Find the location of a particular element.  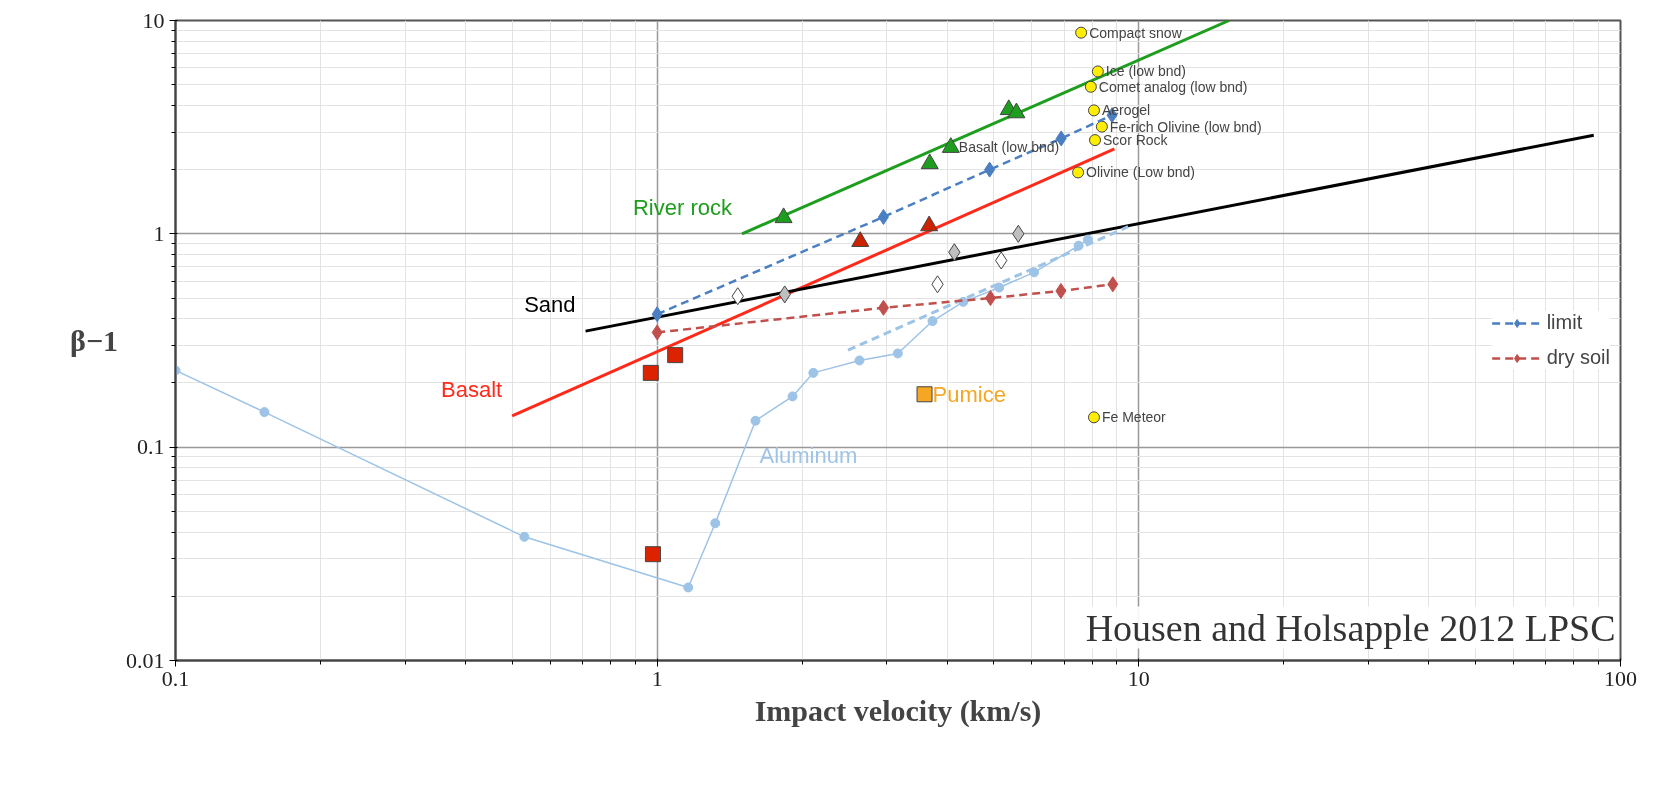

y-tick-label: 1 is located at coordinates (159, 233).